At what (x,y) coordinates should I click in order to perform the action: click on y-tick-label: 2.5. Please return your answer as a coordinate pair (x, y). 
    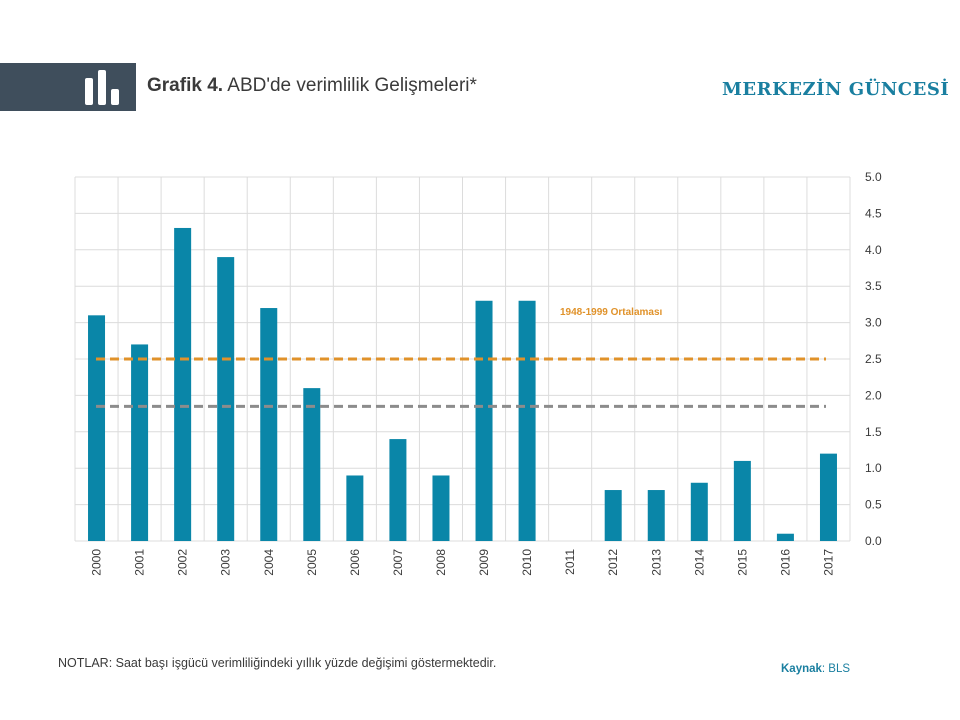
    Looking at the image, I should click on (873, 359).